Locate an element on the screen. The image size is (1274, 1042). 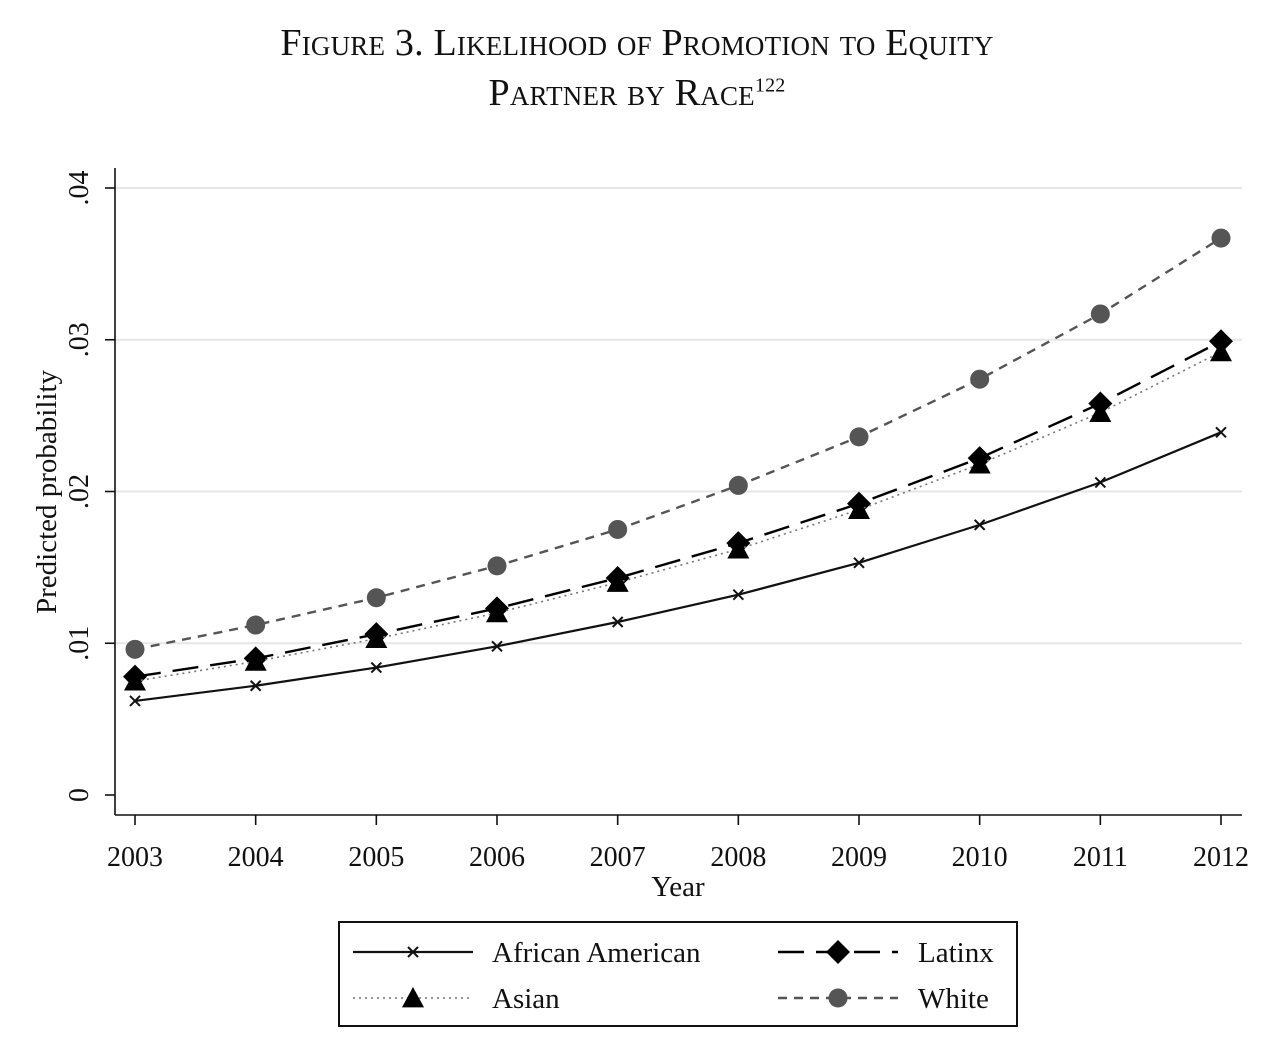
point-african-american-2005 is located at coordinates (376, 667).